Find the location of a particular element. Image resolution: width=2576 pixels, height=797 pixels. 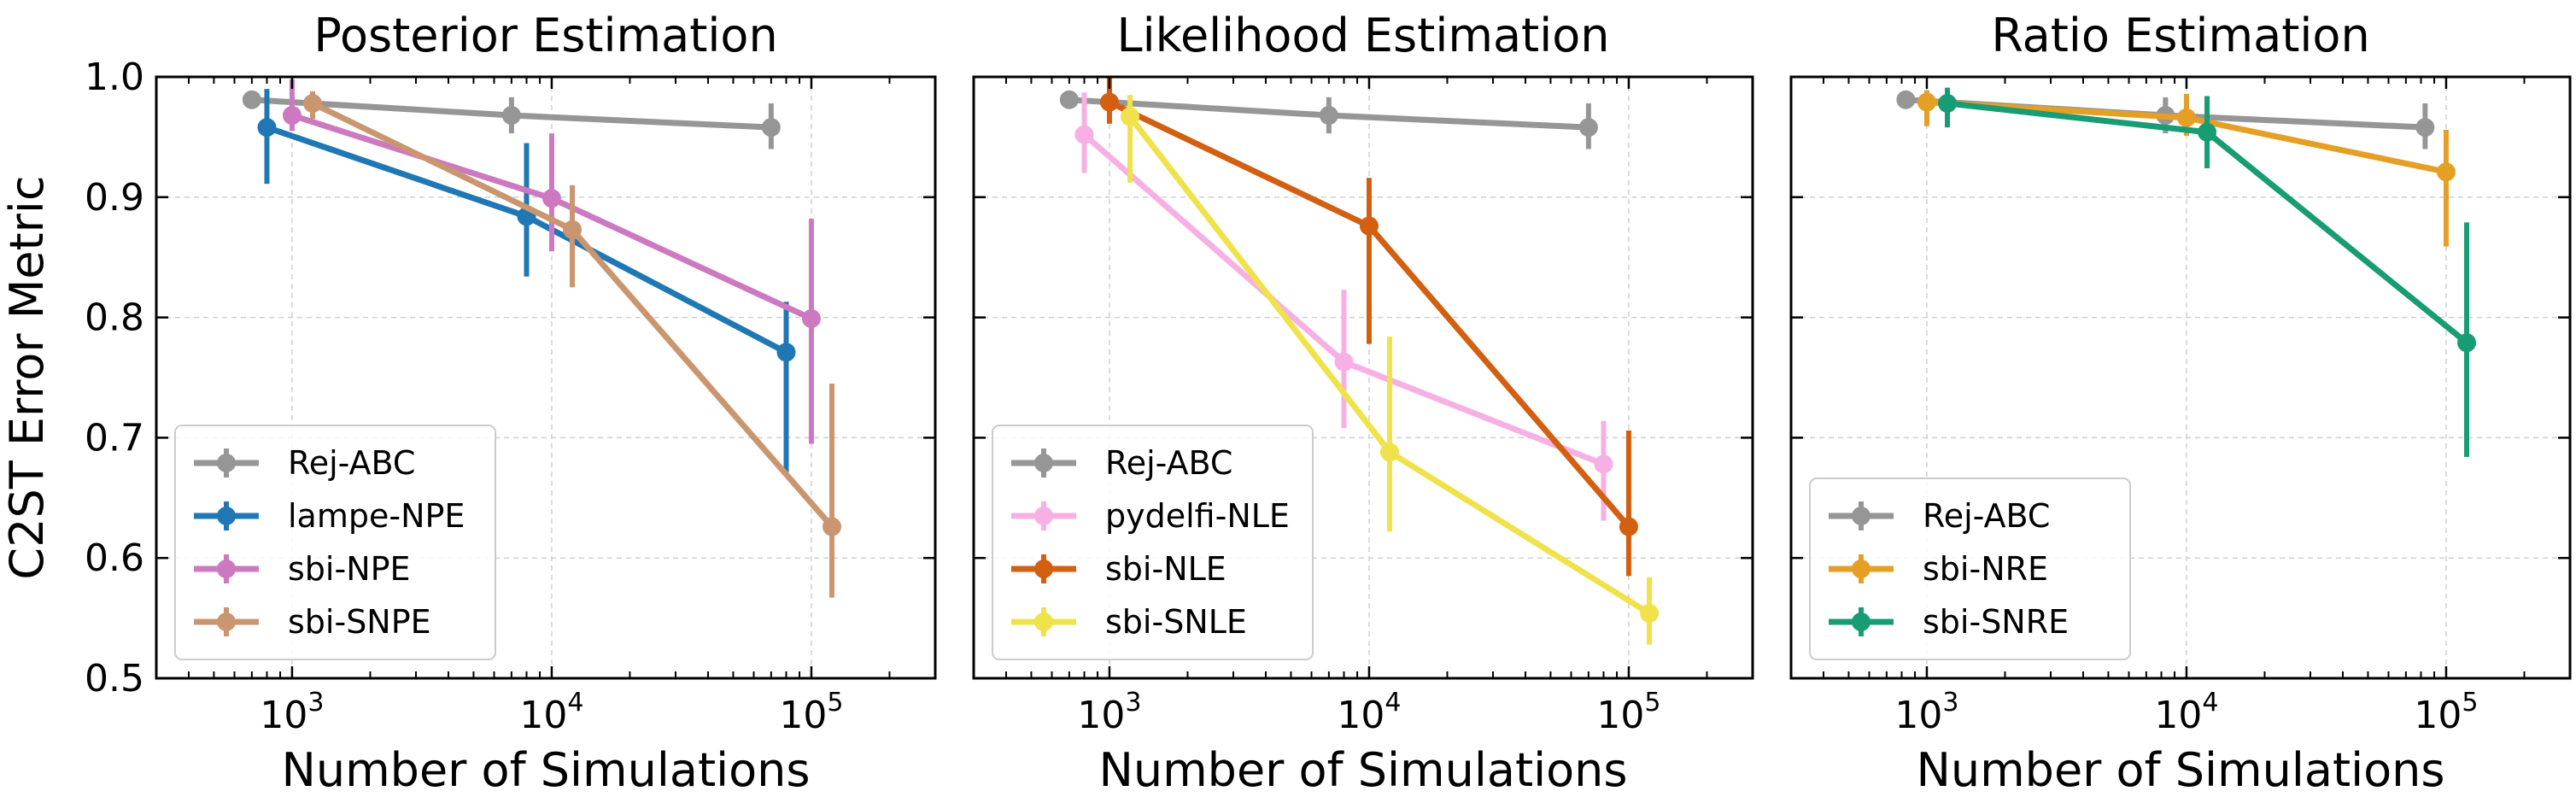

series-pydelfi-nle is located at coordinates (1343, 306).